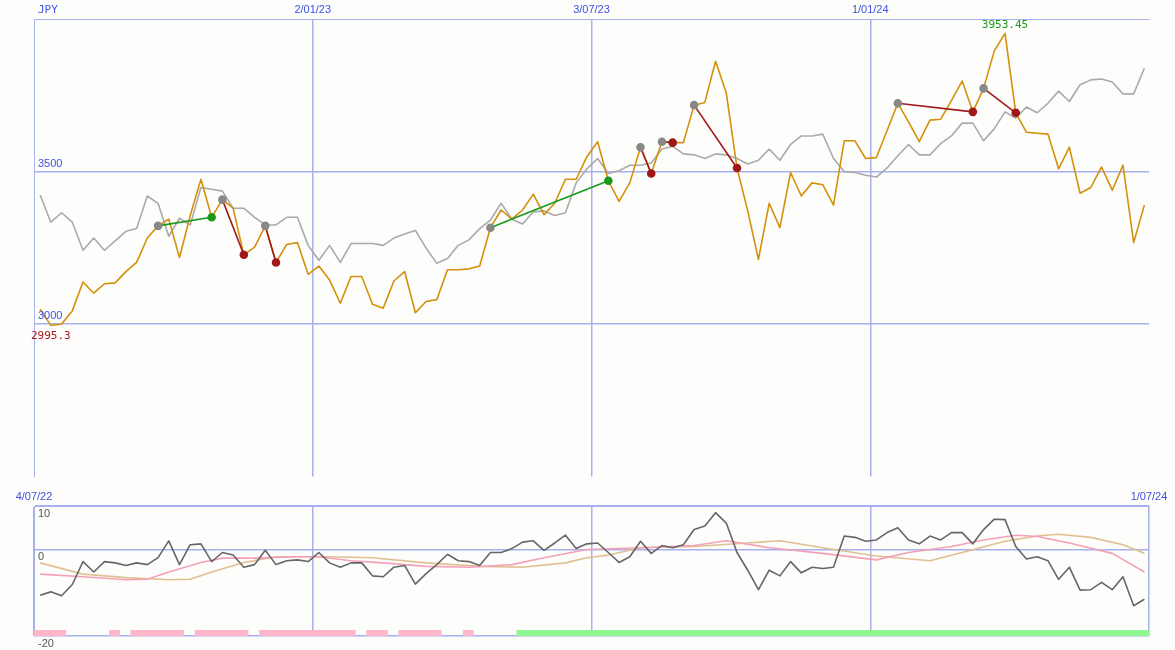  Describe the element at coordinates (44, 513) in the screenshot. I see `y-tick-label: 10` at that location.